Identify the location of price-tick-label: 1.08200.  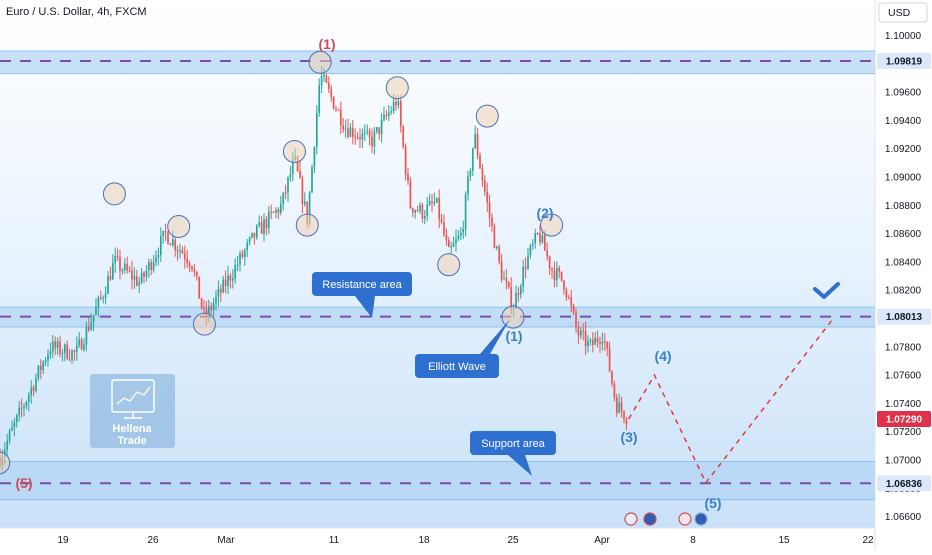
(903, 291).